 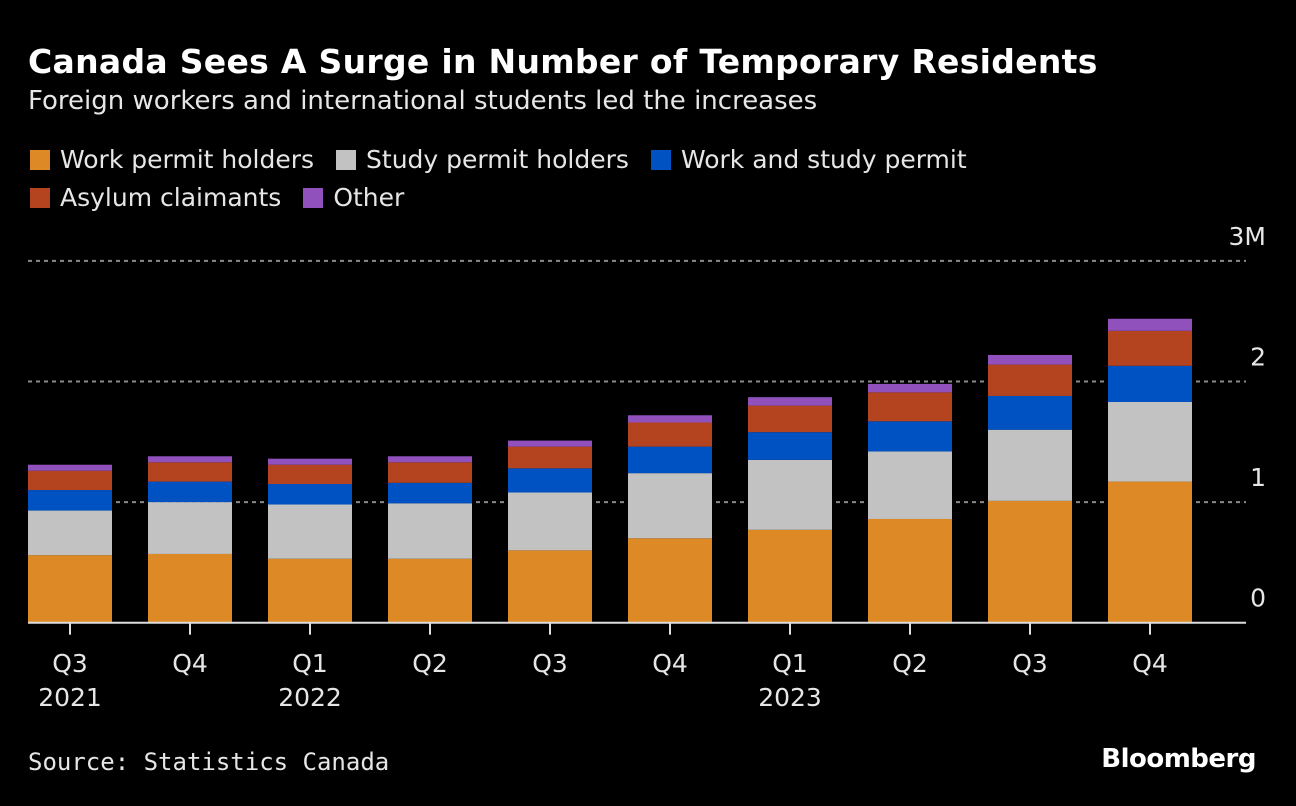 What do you see at coordinates (209, 762) in the screenshot?
I see `source-note: Source: Statistics Canada` at bounding box center [209, 762].